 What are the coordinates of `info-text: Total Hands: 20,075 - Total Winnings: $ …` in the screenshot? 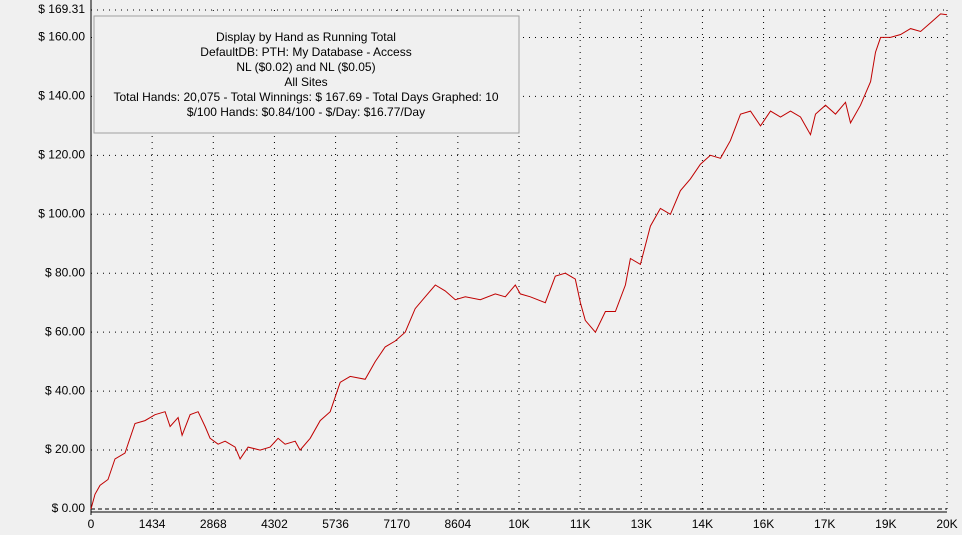 It's located at (305, 97).